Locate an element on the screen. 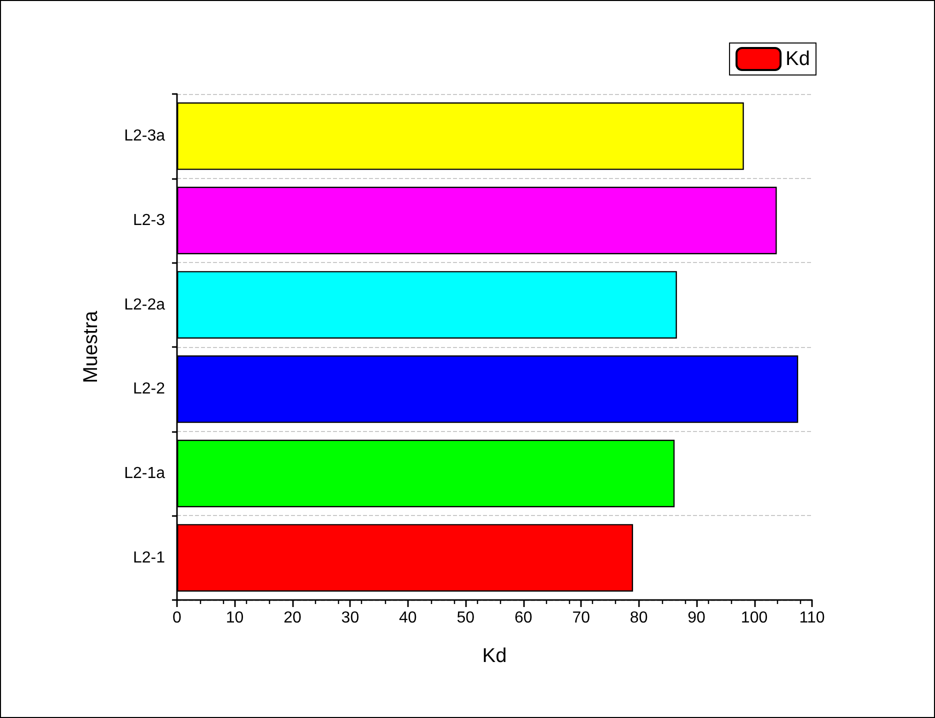 Image resolution: width=935 pixels, height=718 pixels. x-tick-label: 20 is located at coordinates (293, 618).